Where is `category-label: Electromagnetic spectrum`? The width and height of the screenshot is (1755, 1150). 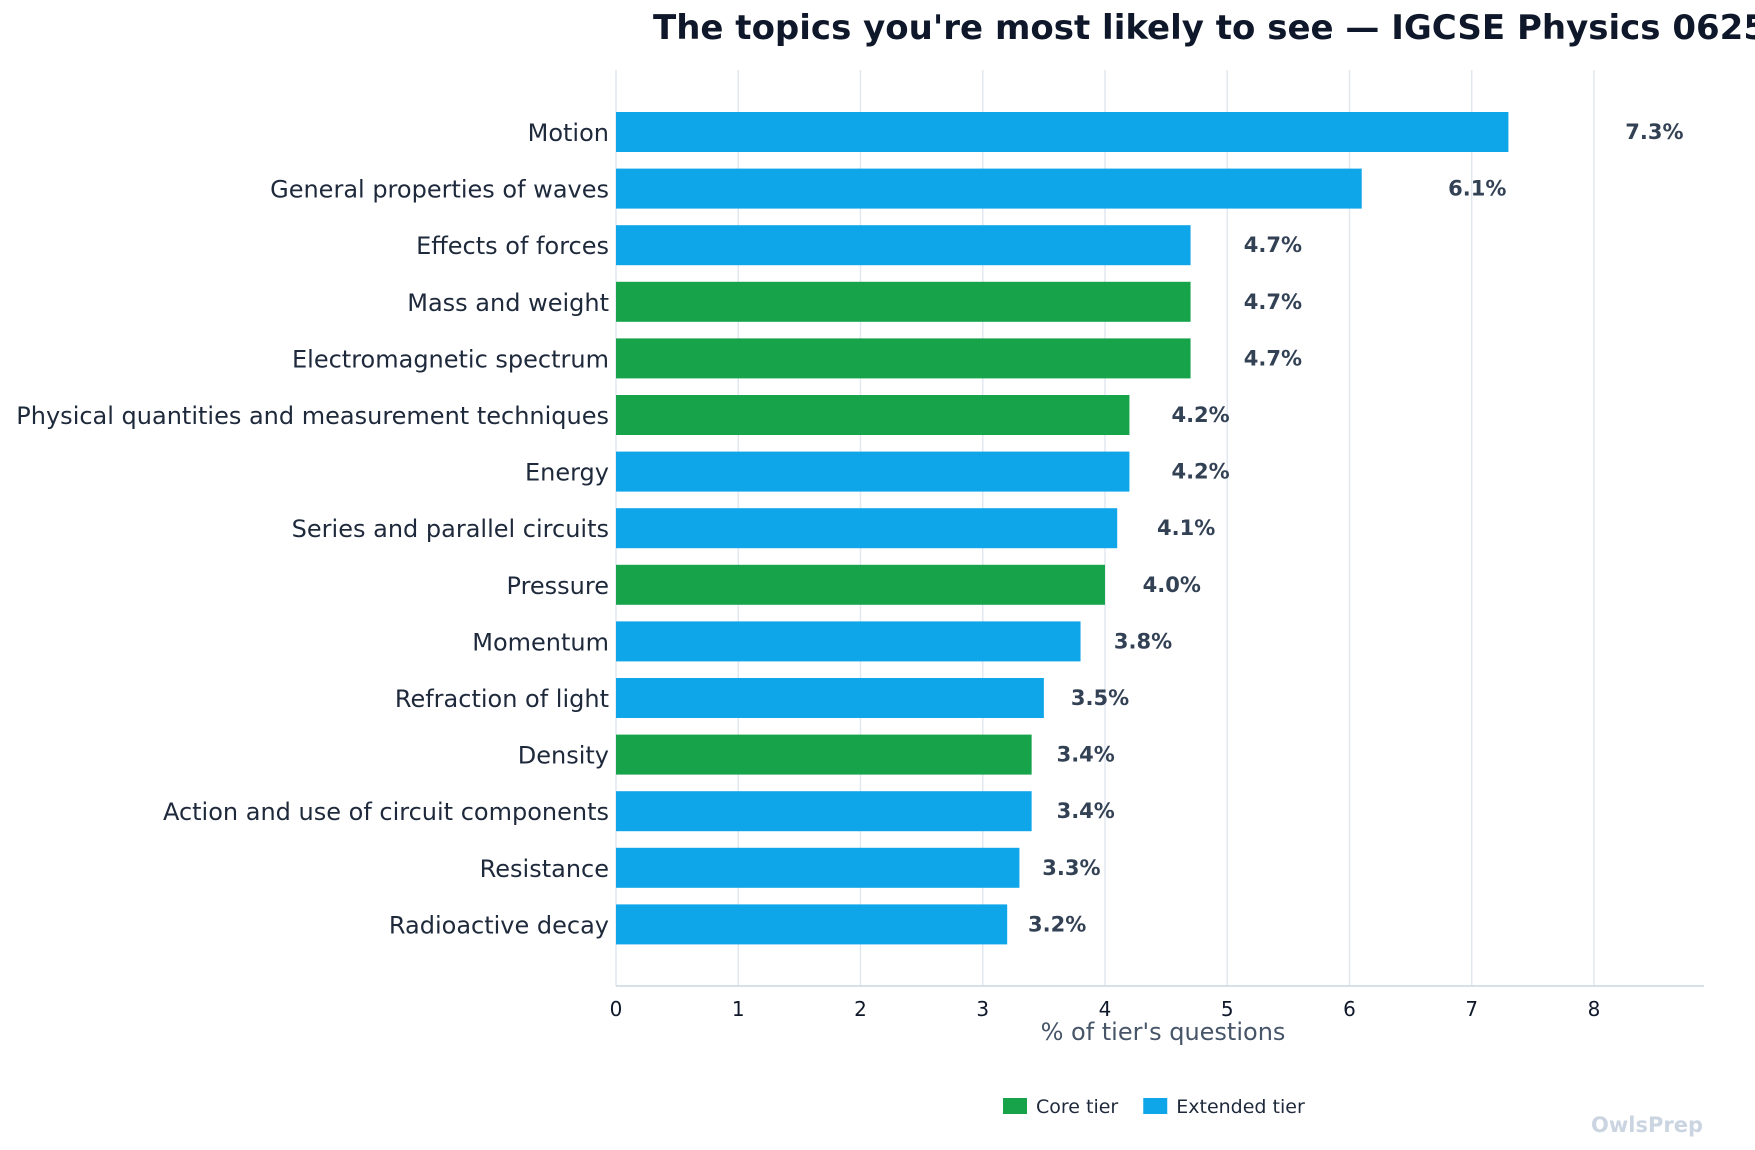
category-label: Electromagnetic spectrum is located at coordinates (450, 359).